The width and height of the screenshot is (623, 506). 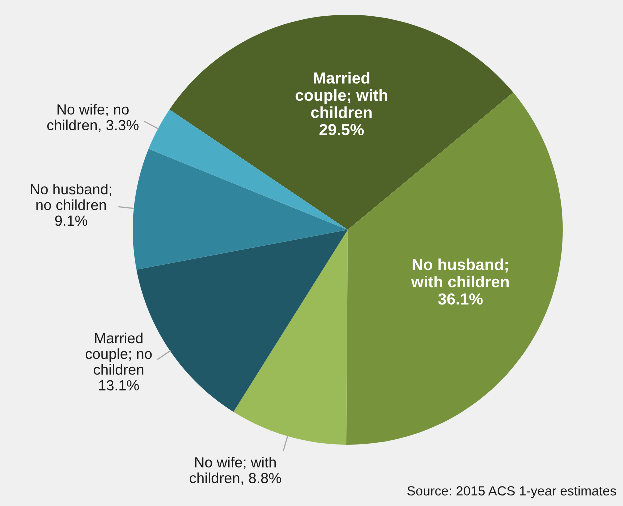 I want to click on data-label: 13.1%, so click(x=119, y=385).